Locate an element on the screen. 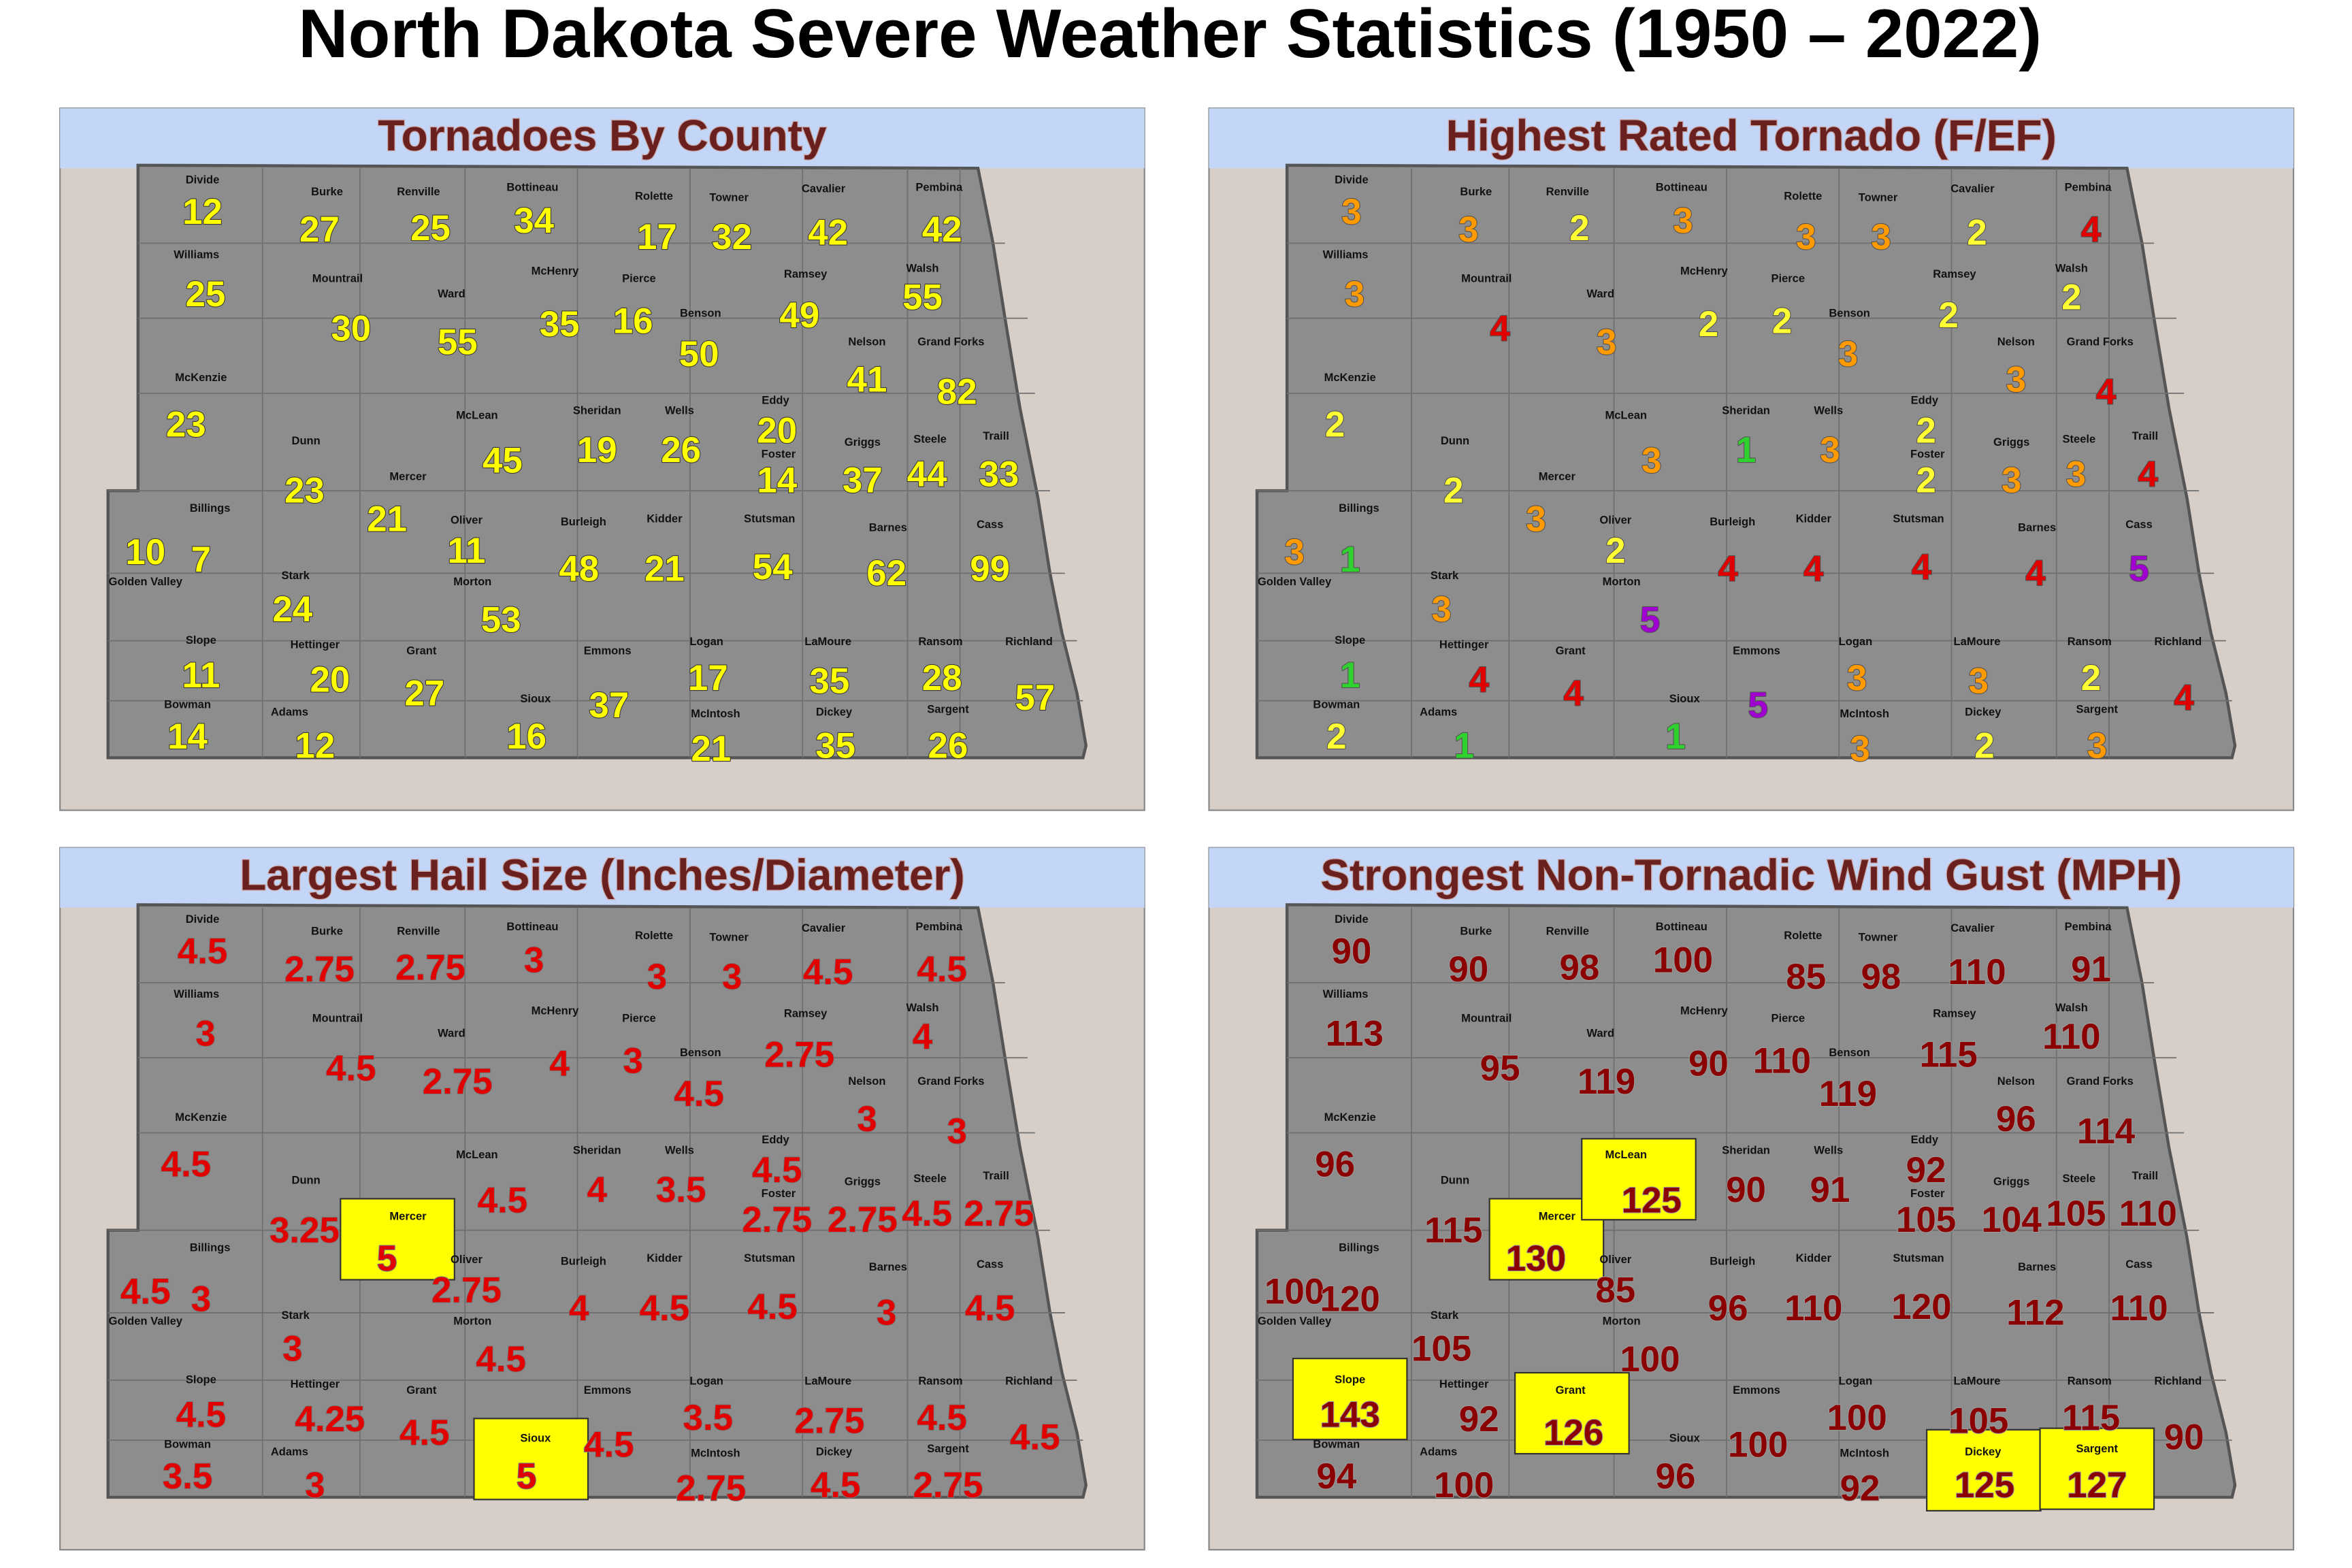 This screenshot has width=2352, height=1568. county-name: Ransom is located at coordinates (2090, 1381).